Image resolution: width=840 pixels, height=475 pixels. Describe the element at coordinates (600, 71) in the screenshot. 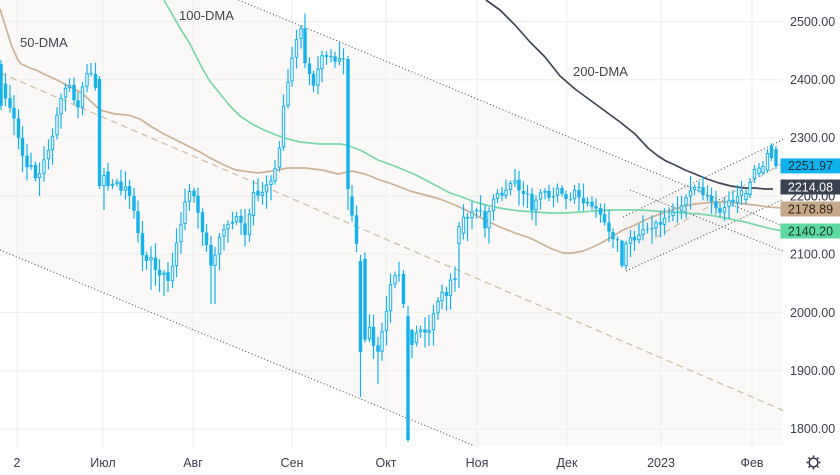

I see `svg-text: 200-DMA` at that location.